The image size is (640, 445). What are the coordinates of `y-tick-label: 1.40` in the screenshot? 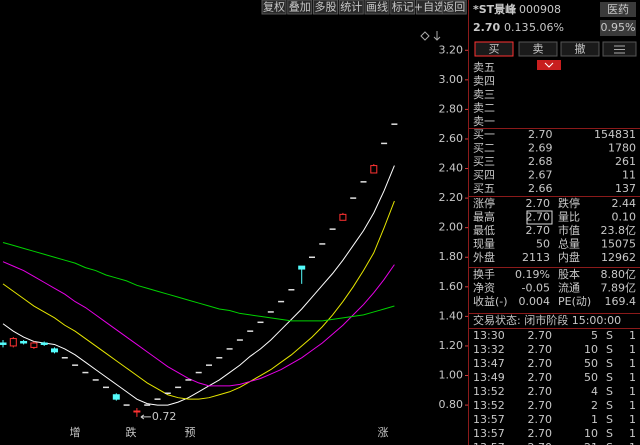 It's located at (451, 315).